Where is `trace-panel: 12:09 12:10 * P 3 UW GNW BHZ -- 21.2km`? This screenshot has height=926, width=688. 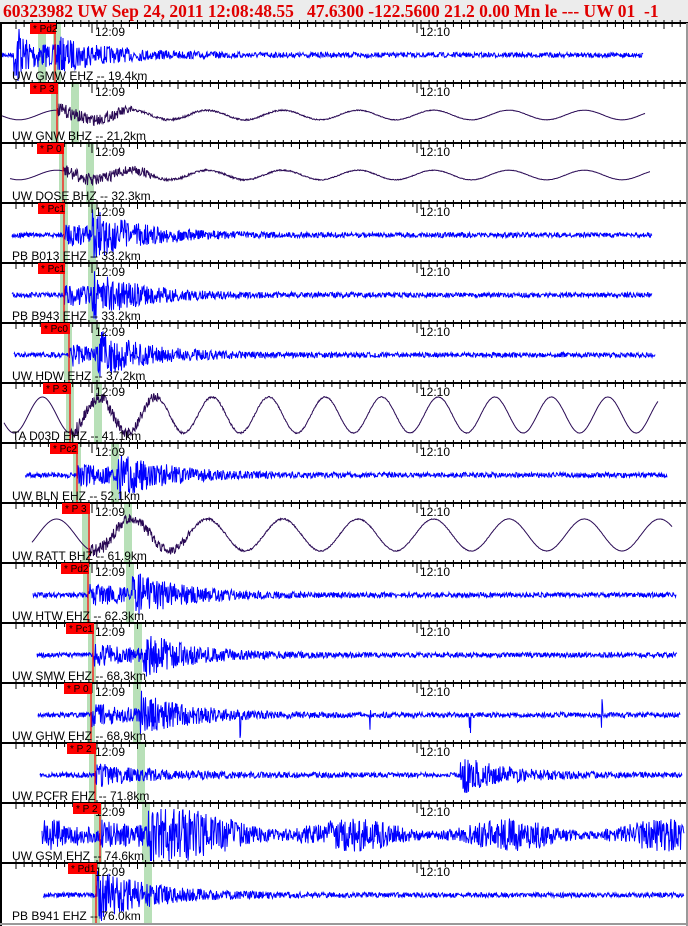
trace-panel: 12:09 12:10 * P 3 UW GNW BHZ -- 21.2km is located at coordinates (344, 111).